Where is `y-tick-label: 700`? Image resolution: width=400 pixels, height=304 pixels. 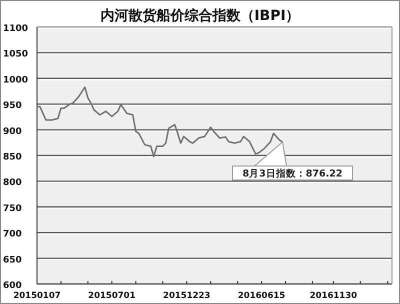 y-tick-label: 700 is located at coordinates (12, 235).